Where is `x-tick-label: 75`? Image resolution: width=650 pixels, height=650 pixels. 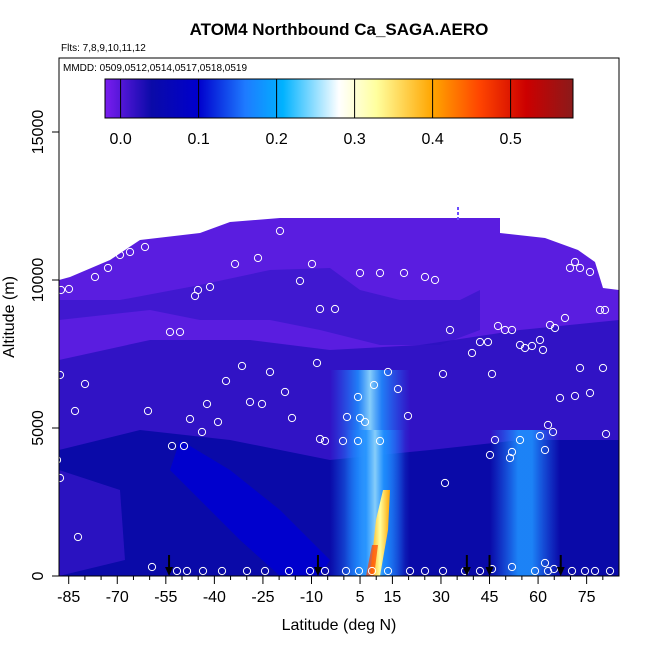
x-tick-label: 75 is located at coordinates (587, 597).